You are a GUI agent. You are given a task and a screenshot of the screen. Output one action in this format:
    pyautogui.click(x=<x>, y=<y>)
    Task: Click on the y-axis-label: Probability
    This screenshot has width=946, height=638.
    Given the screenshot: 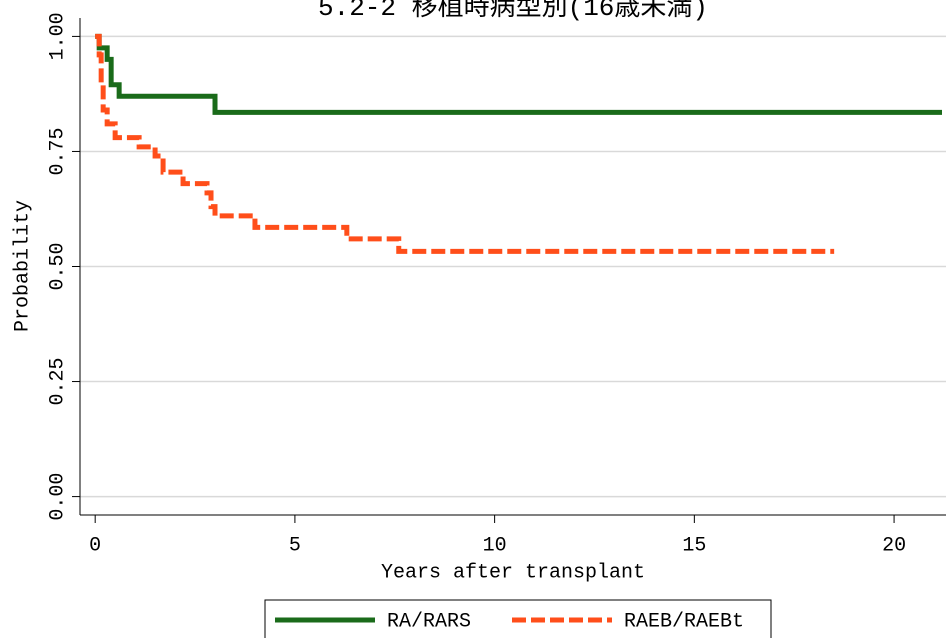 What is the action you would take?
    pyautogui.click(x=22, y=266)
    